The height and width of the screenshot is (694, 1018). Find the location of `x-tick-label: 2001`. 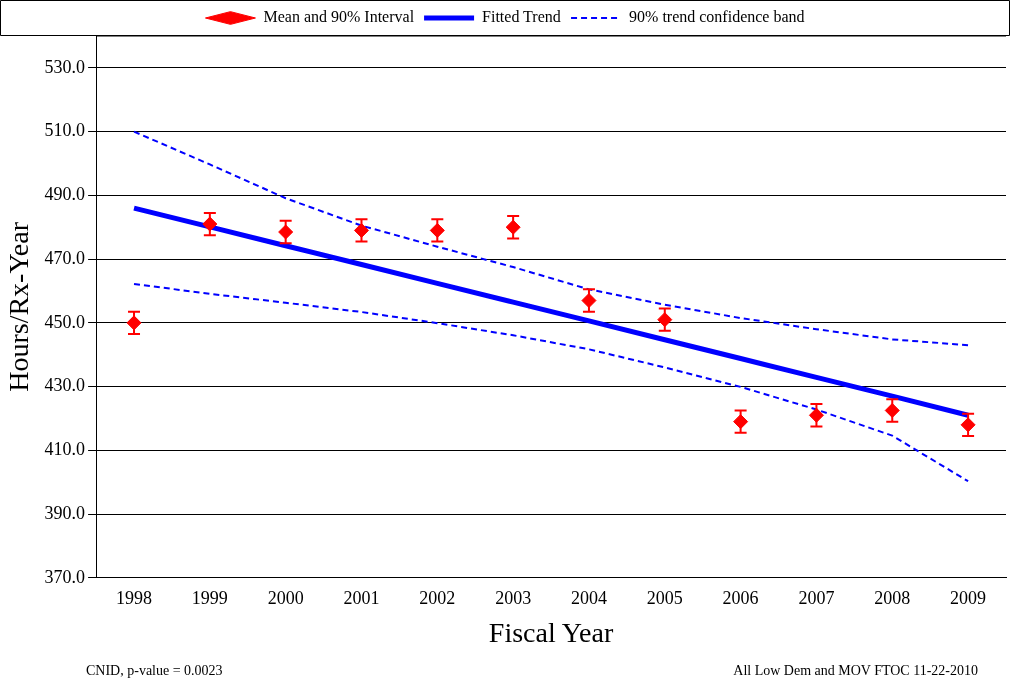

x-tick-label: 2001 is located at coordinates (361, 598).